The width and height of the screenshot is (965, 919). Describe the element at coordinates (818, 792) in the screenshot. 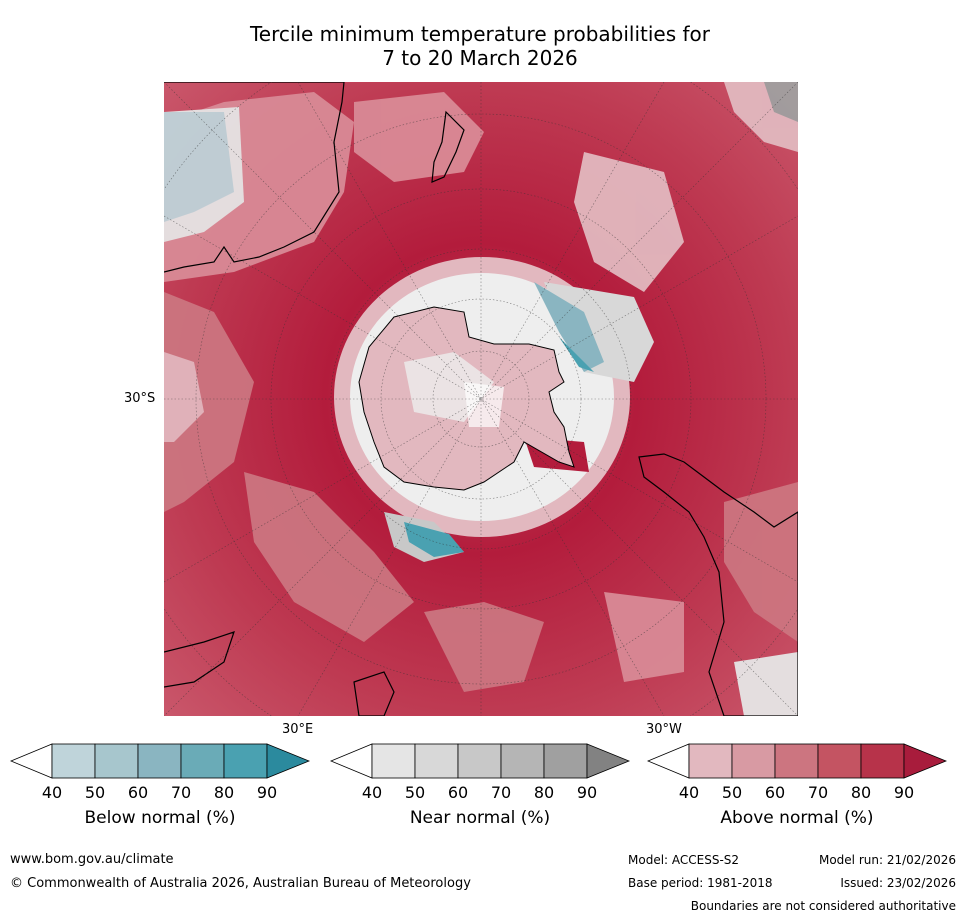

I see `colorbar-above-tick: 70` at that location.